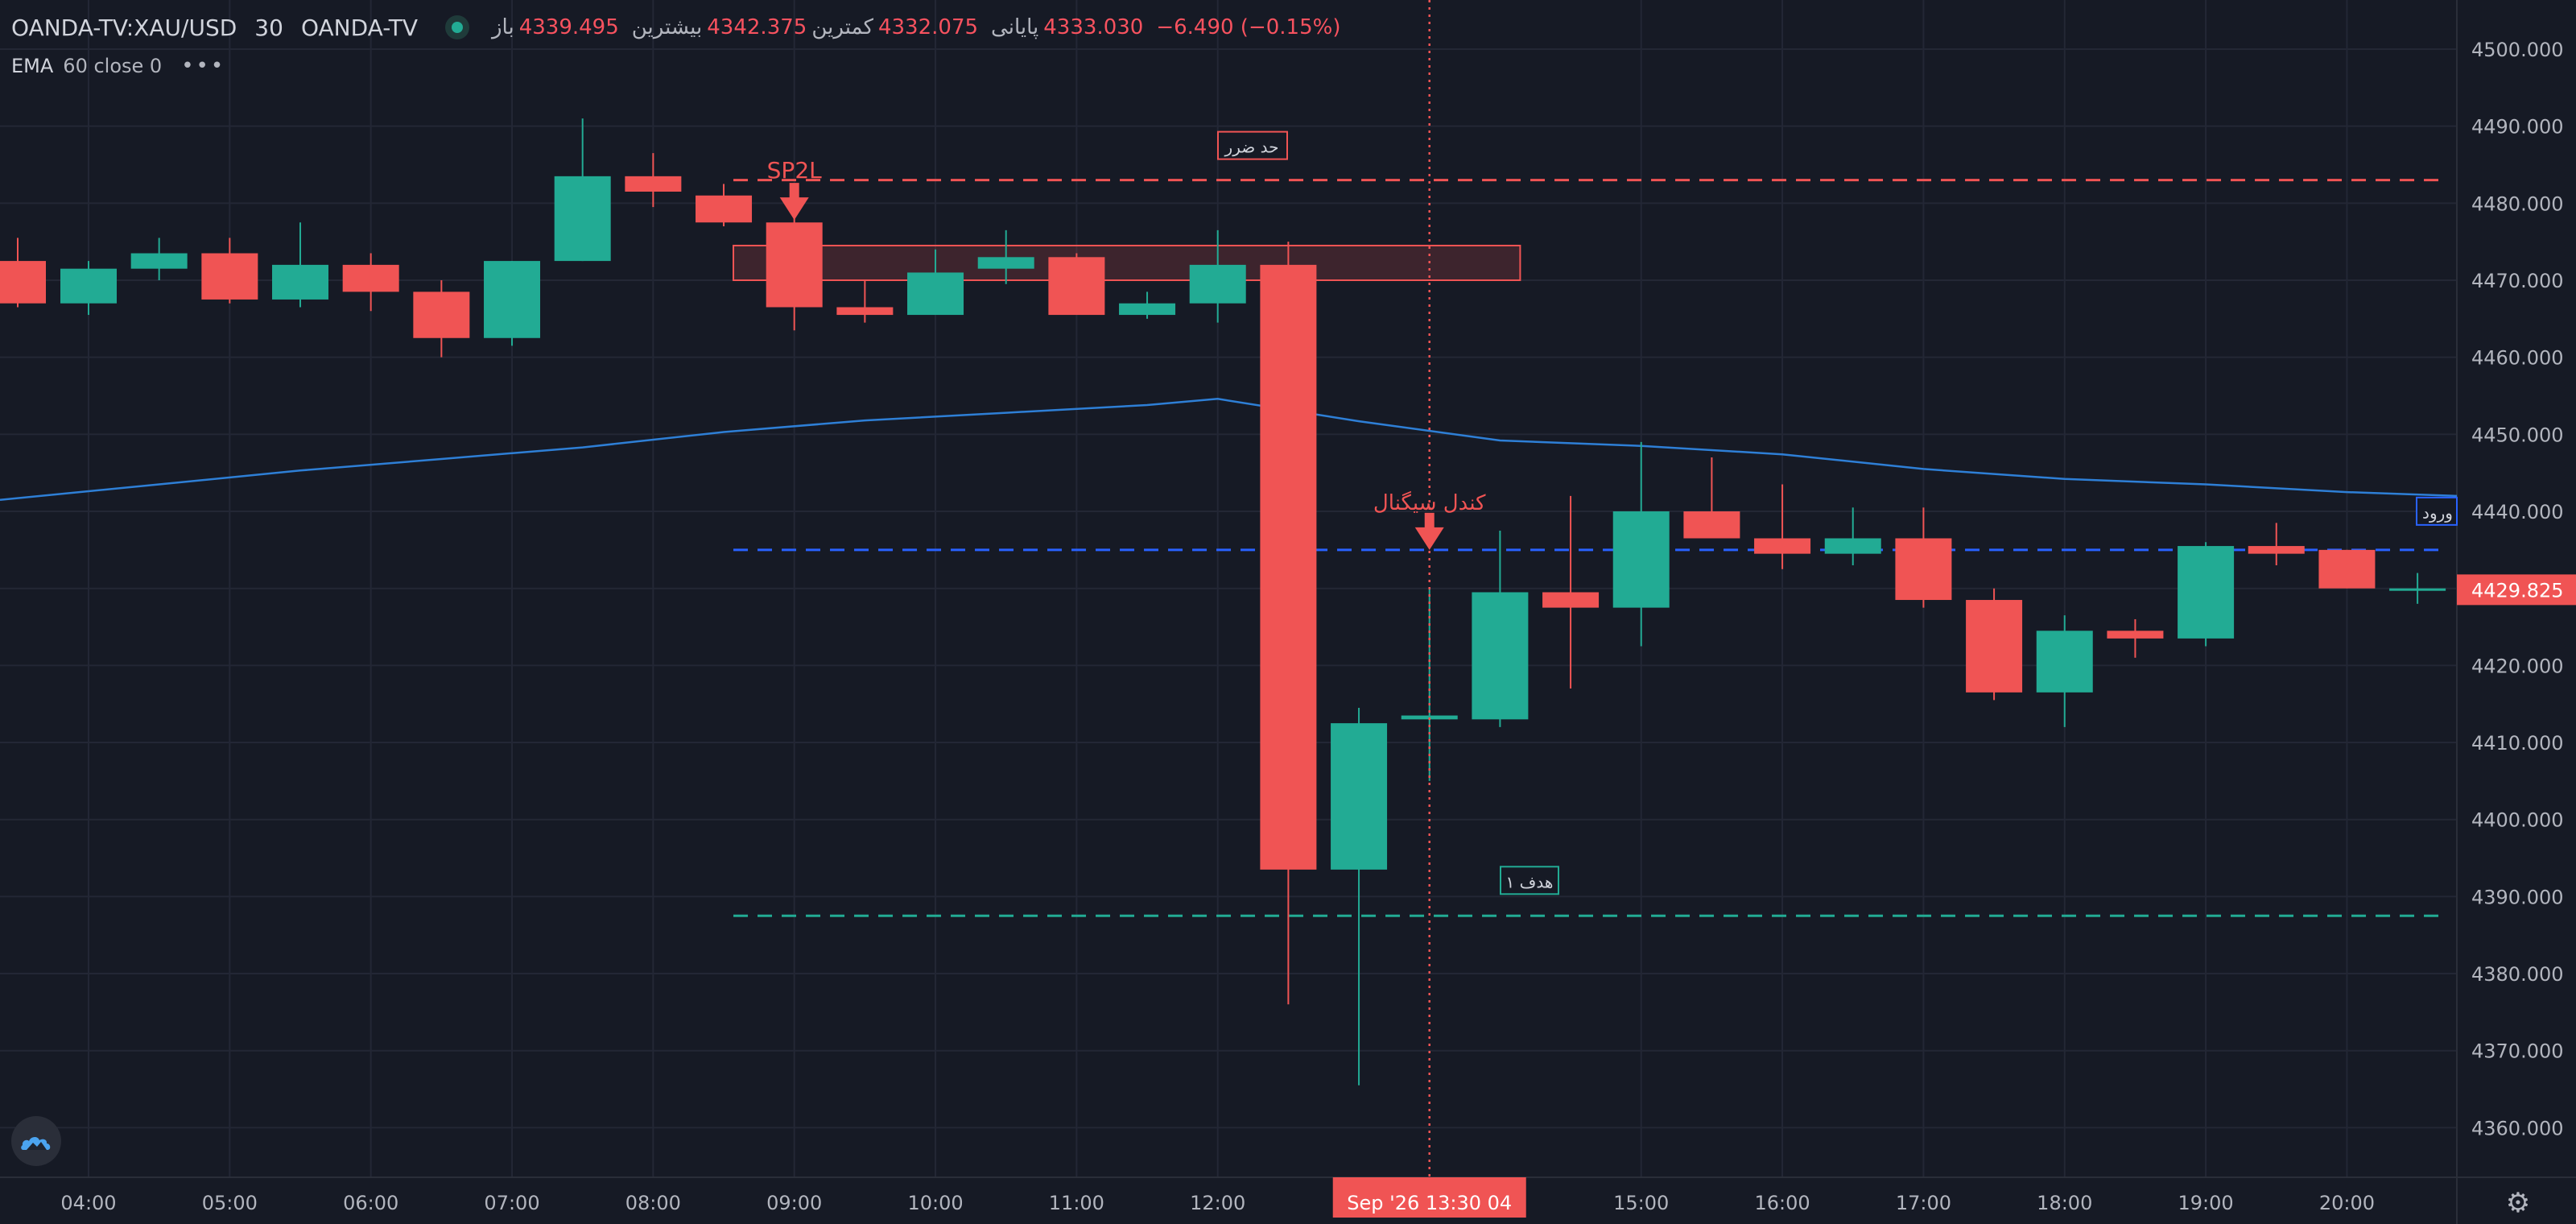 The height and width of the screenshot is (1224, 2576). What do you see at coordinates (794, 191) in the screenshot?
I see `arrow-shaft-icon` at bounding box center [794, 191].